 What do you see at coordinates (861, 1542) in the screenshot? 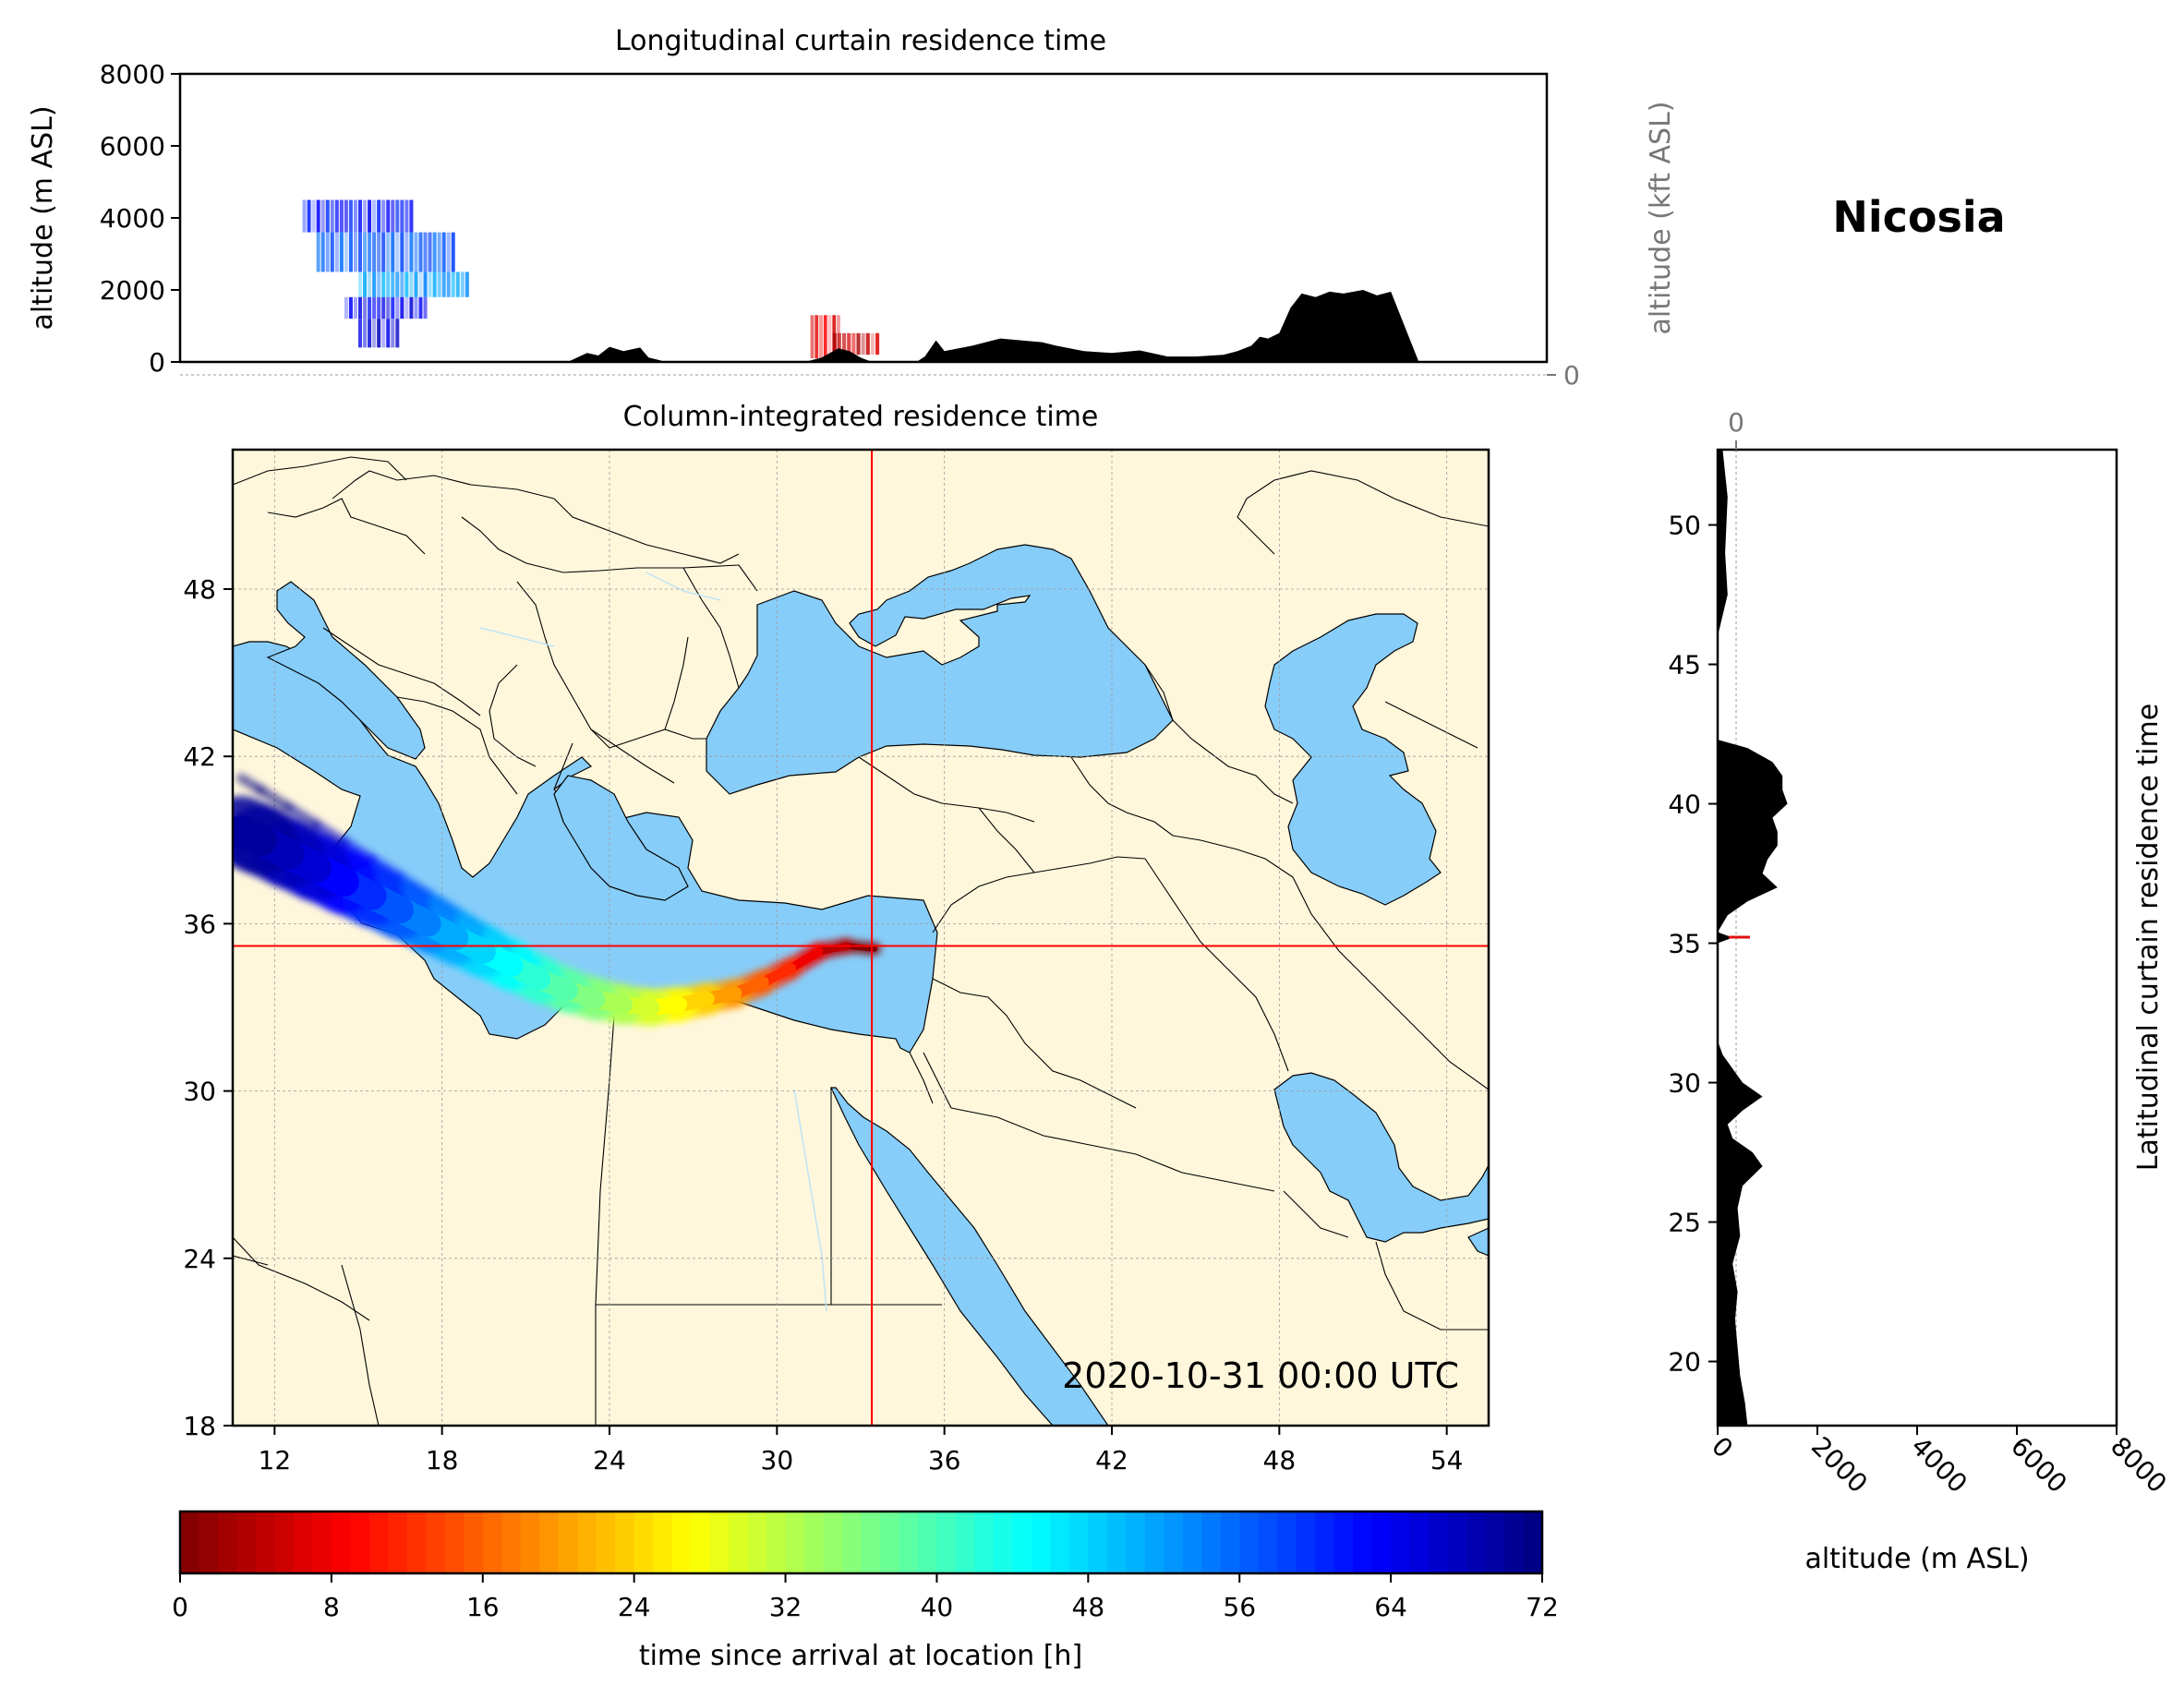
I see `colorbar-cells` at bounding box center [861, 1542].